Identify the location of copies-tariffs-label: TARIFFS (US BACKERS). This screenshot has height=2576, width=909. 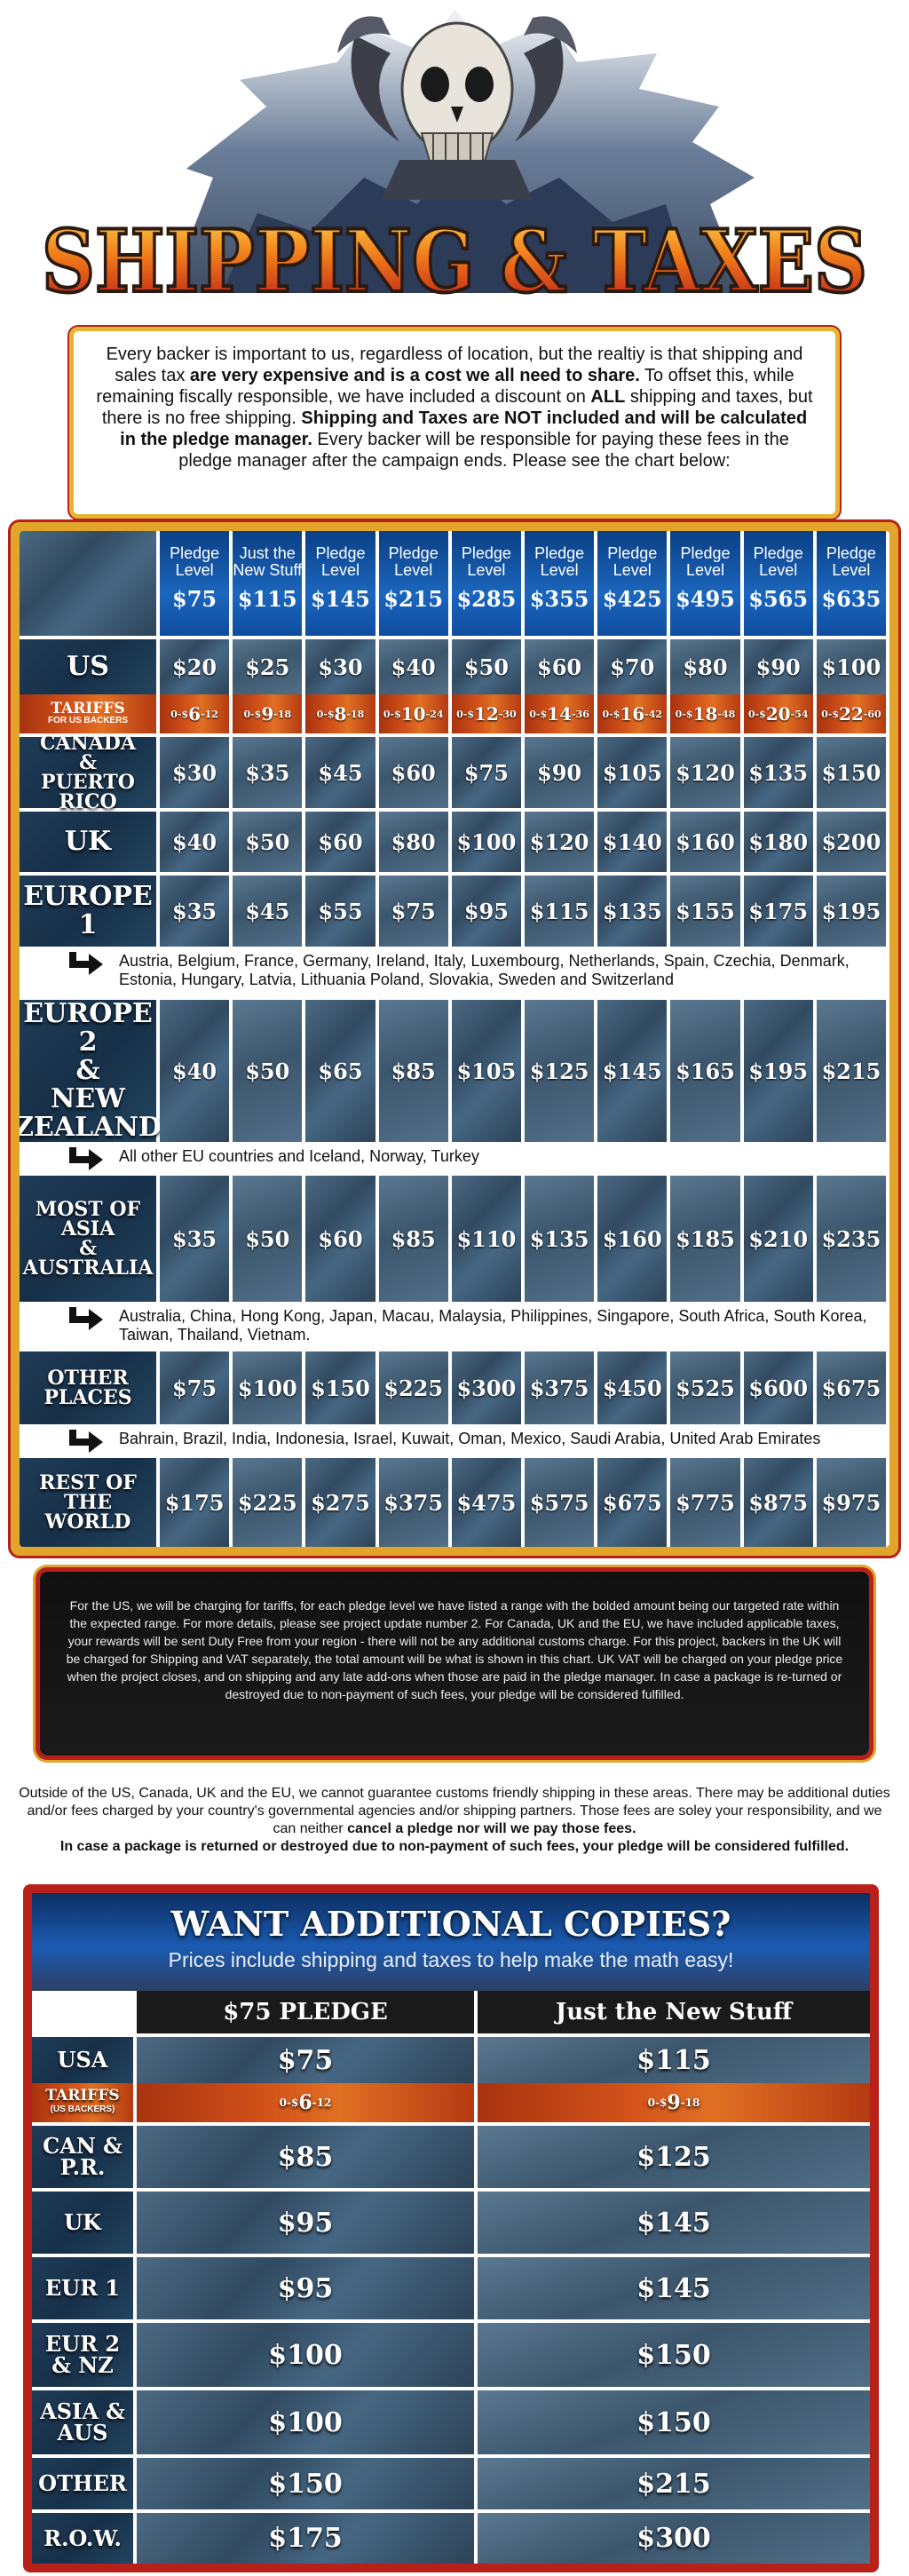
(82, 2102).